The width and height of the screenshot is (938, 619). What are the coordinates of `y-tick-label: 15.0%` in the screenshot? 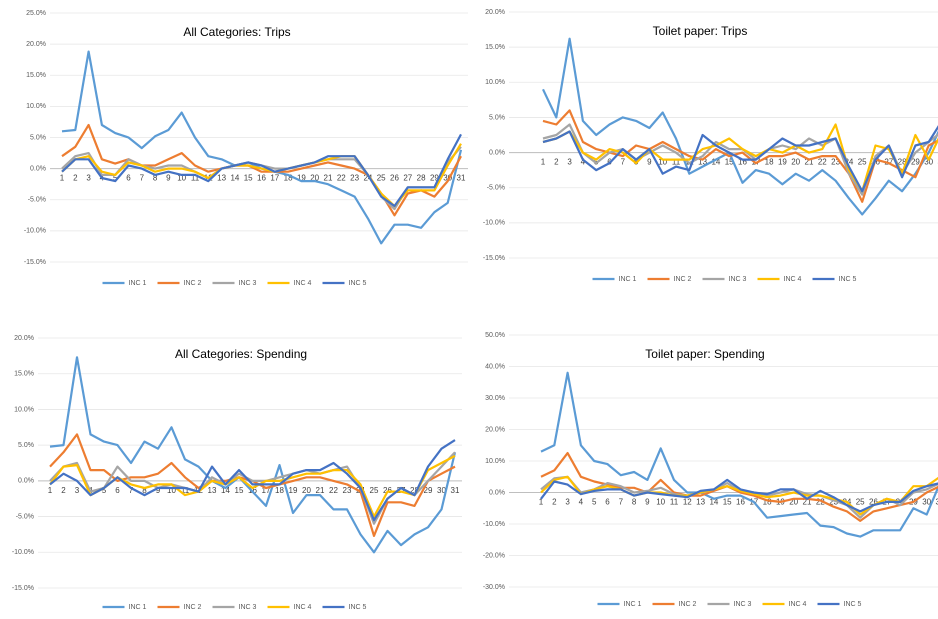 It's located at (36, 75).